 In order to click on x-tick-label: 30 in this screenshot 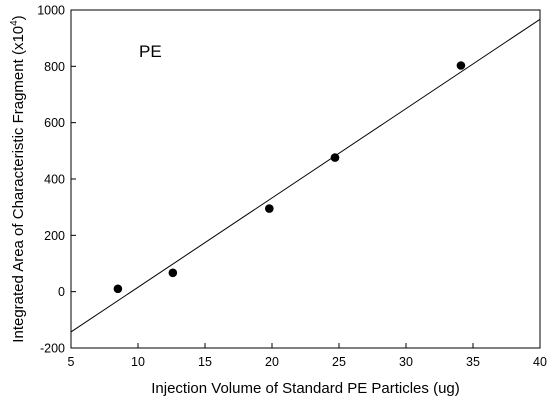, I will do `click(406, 362)`.